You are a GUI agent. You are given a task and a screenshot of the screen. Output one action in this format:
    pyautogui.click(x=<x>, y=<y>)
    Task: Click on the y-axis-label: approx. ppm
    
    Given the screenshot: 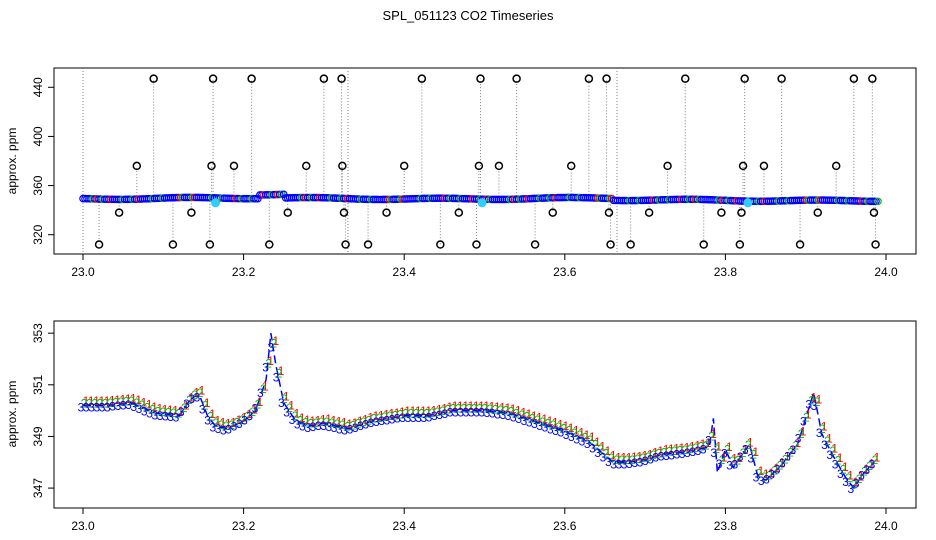 What is the action you would take?
    pyautogui.click(x=12, y=161)
    